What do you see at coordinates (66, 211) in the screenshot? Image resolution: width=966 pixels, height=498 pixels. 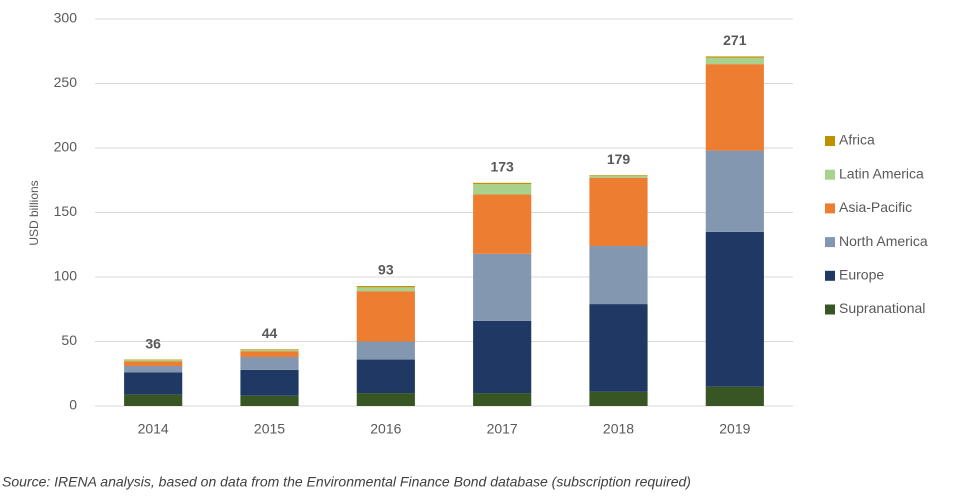 I see `y-tick-label: 150` at bounding box center [66, 211].